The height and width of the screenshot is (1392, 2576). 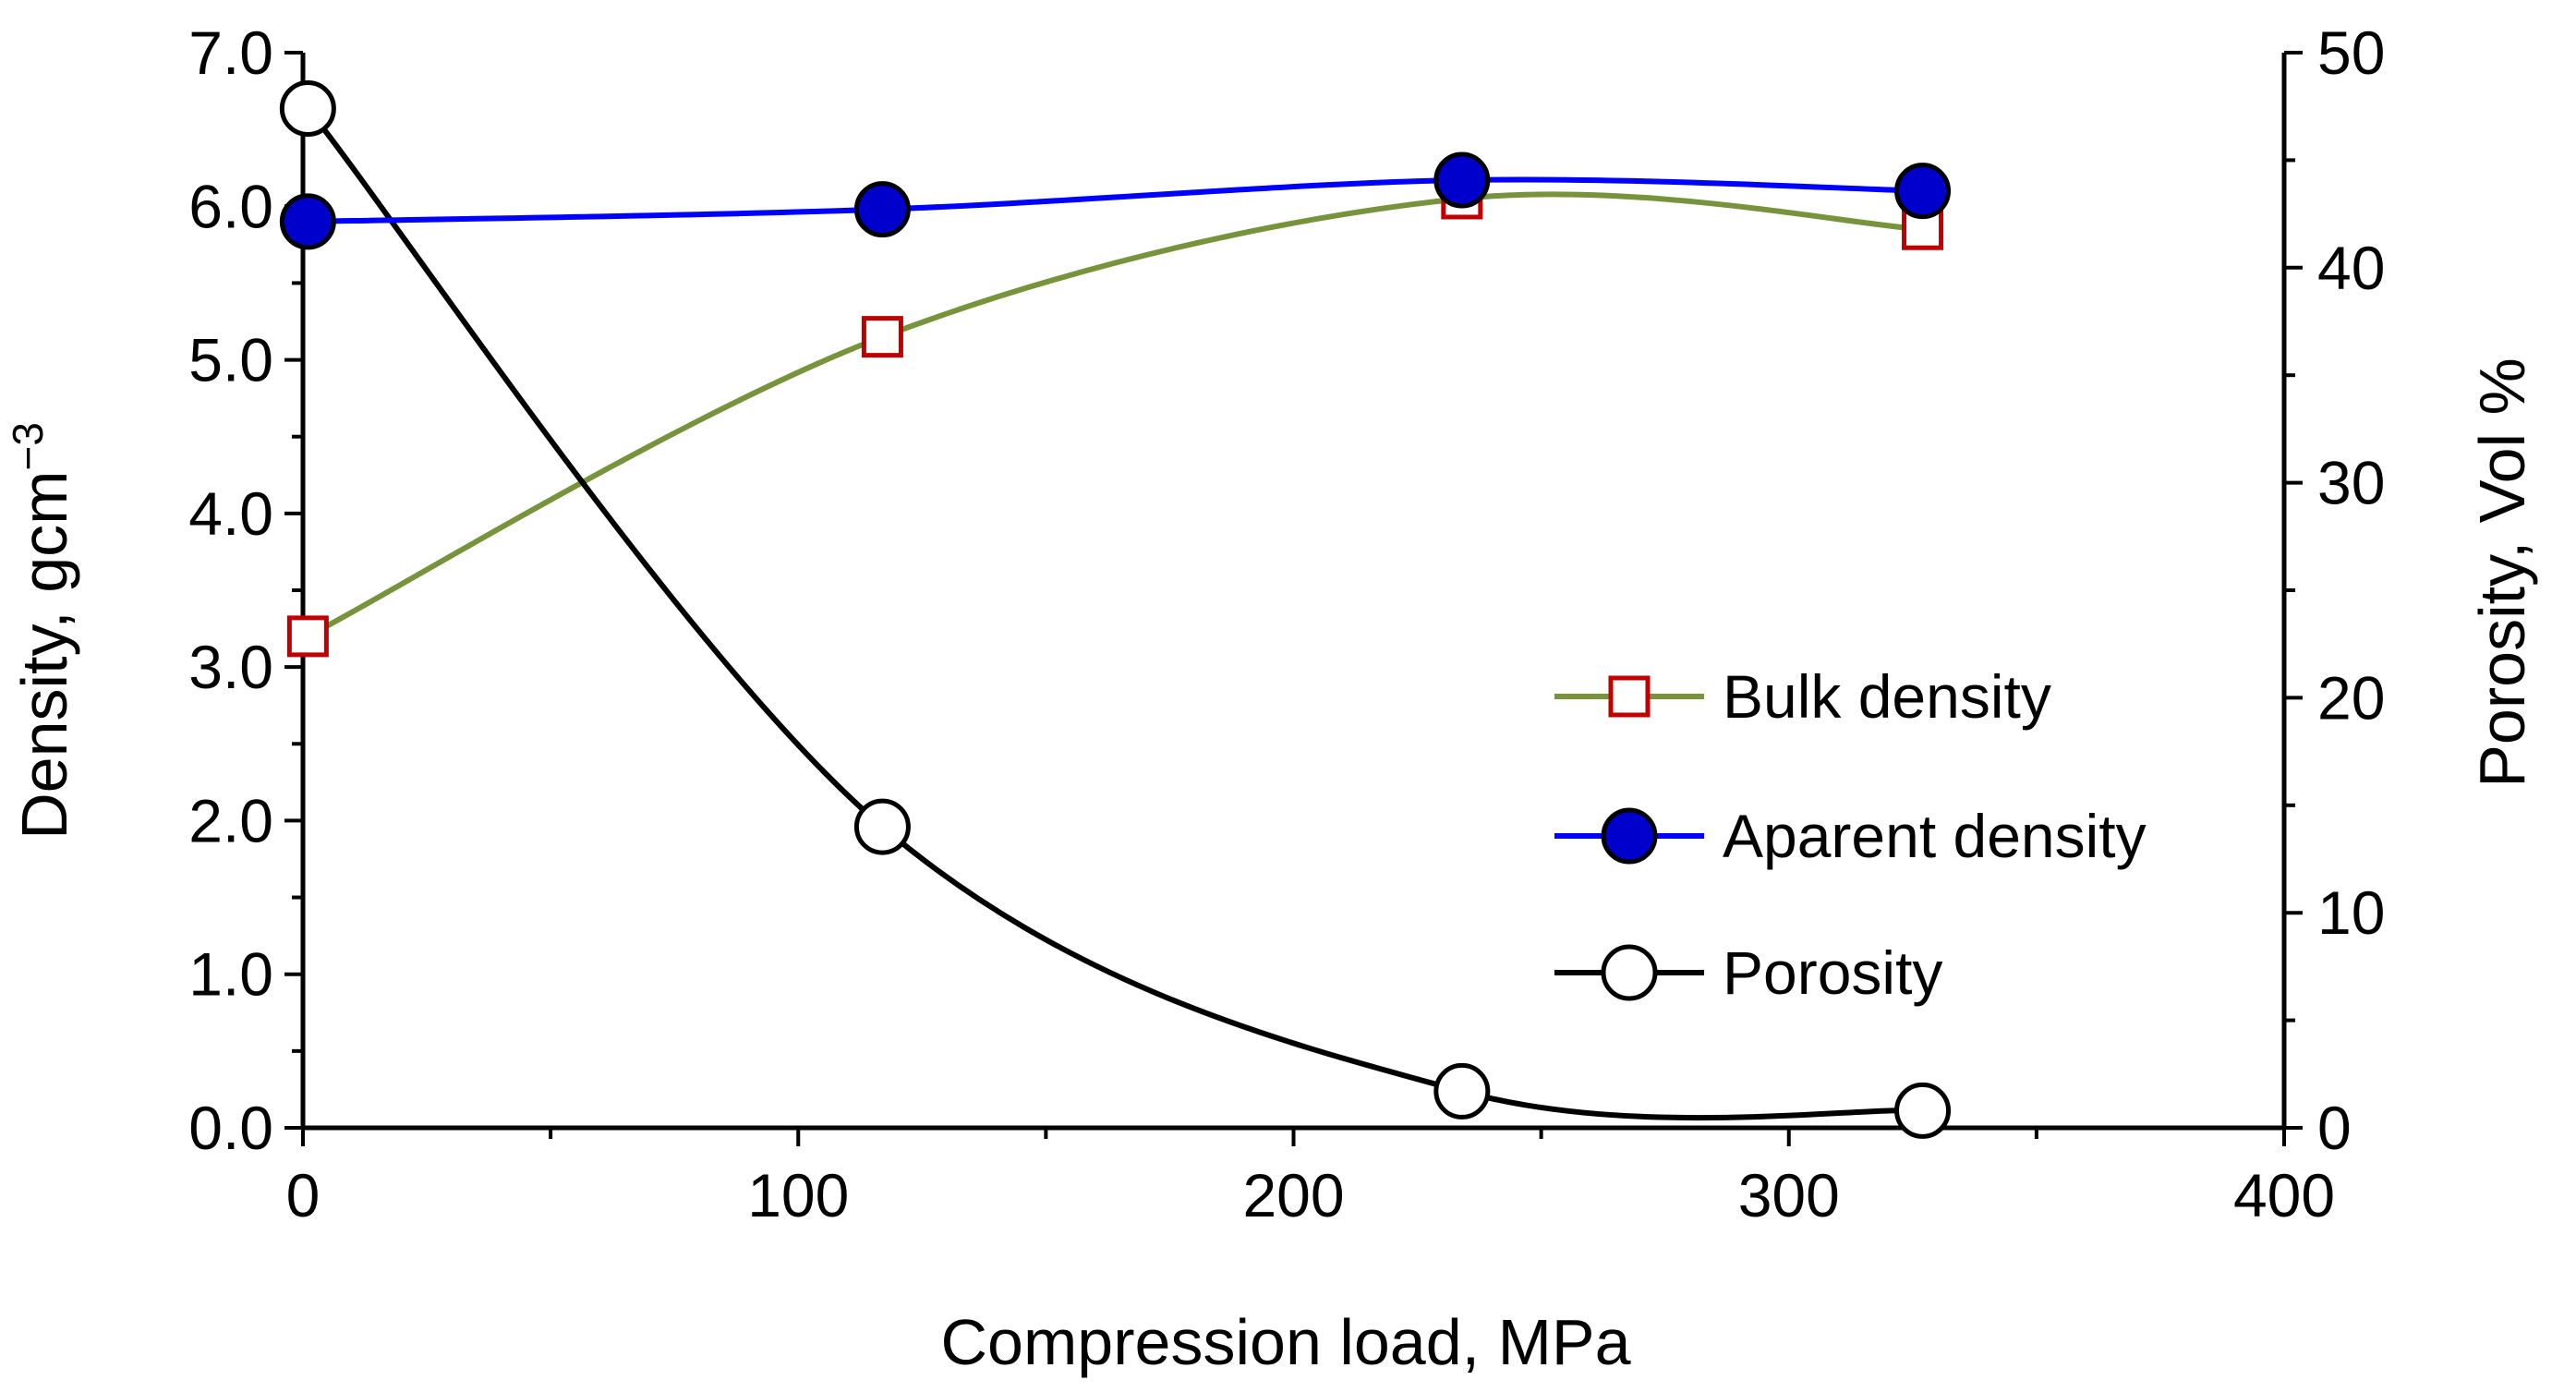 What do you see at coordinates (1293, 1195) in the screenshot?
I see `x-tick-label: 200` at bounding box center [1293, 1195].